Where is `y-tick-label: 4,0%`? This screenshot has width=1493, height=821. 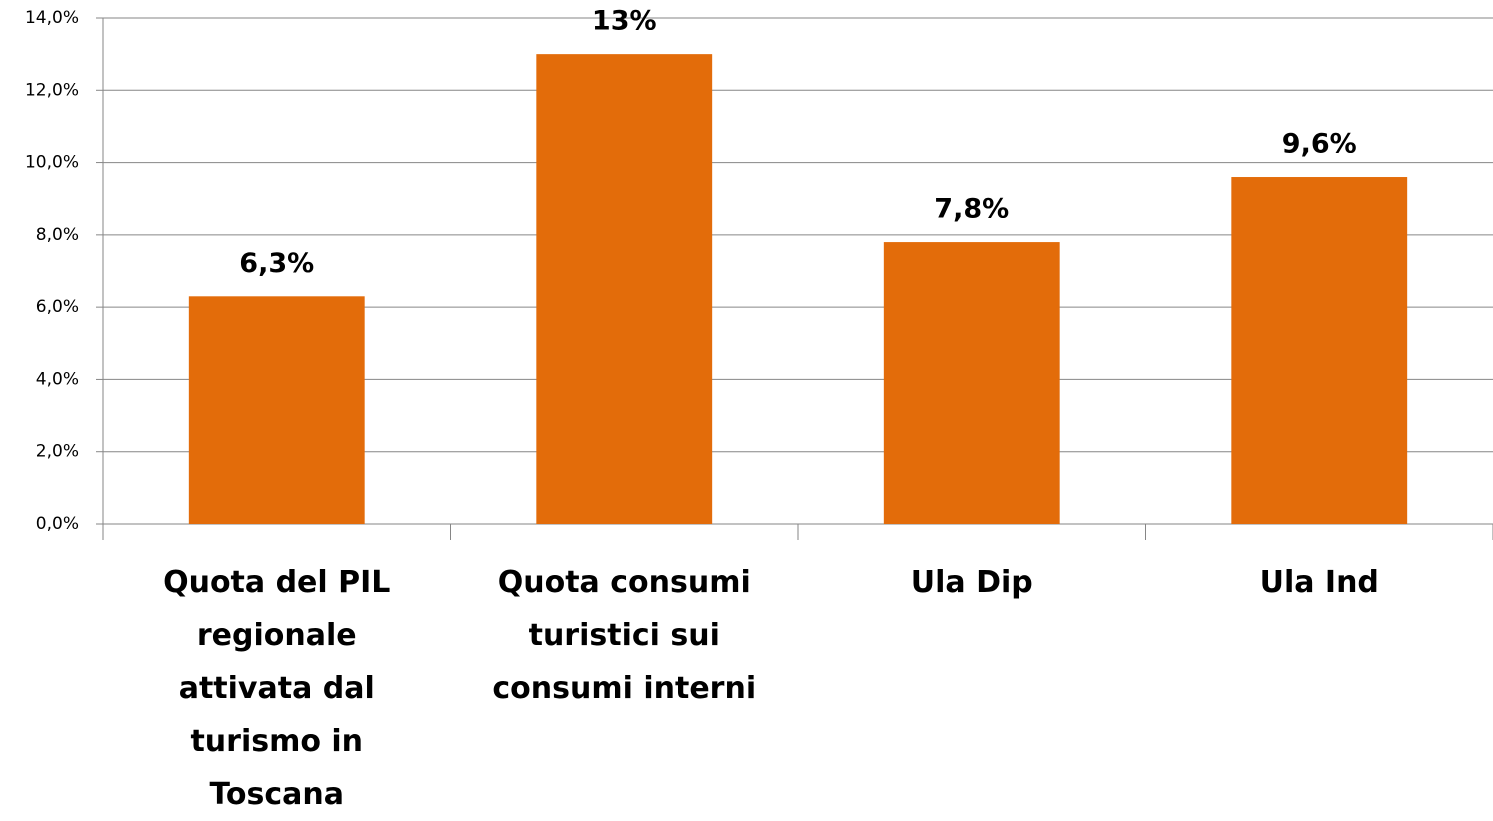
y-tick-label: 4,0% is located at coordinates (57, 379).